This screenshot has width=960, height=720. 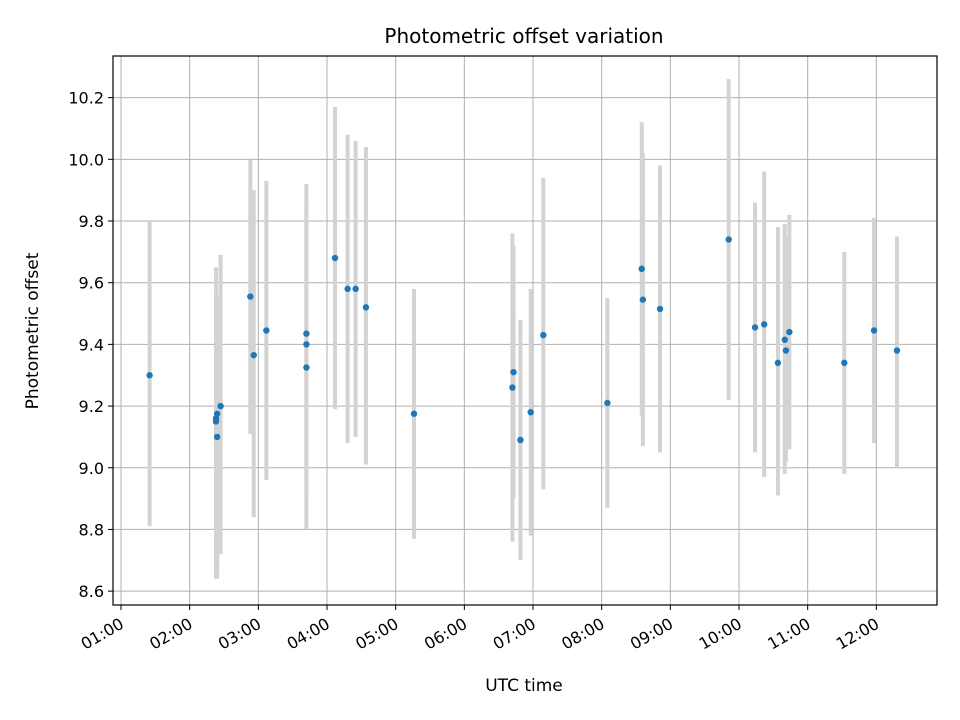 I want to click on y-tick-label: 9.0, so click(x=91, y=468).